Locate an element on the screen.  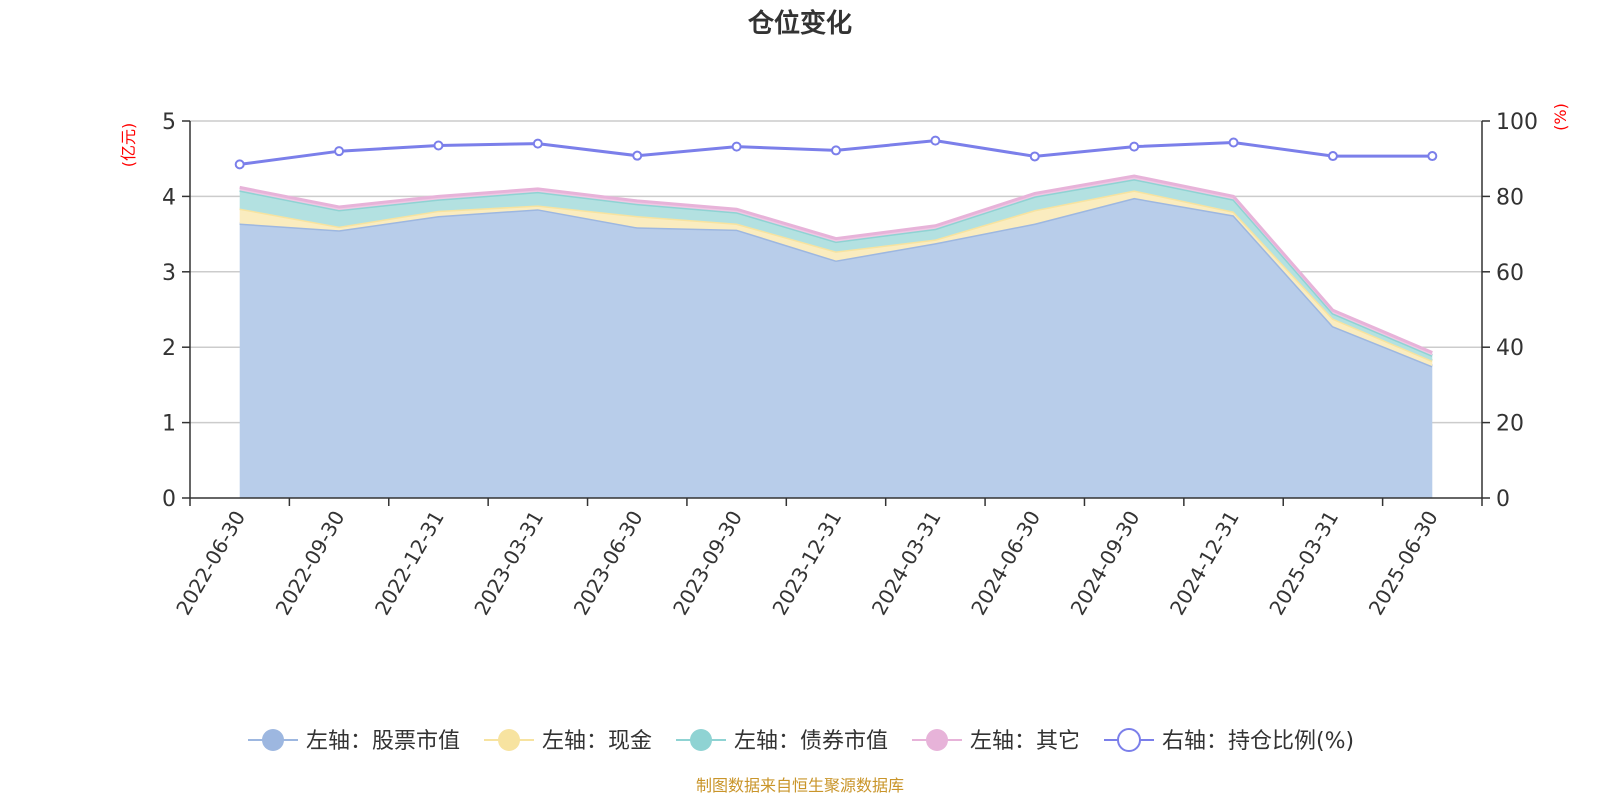
x-tick-label: 2023-06-30 is located at coordinates (608, 563).